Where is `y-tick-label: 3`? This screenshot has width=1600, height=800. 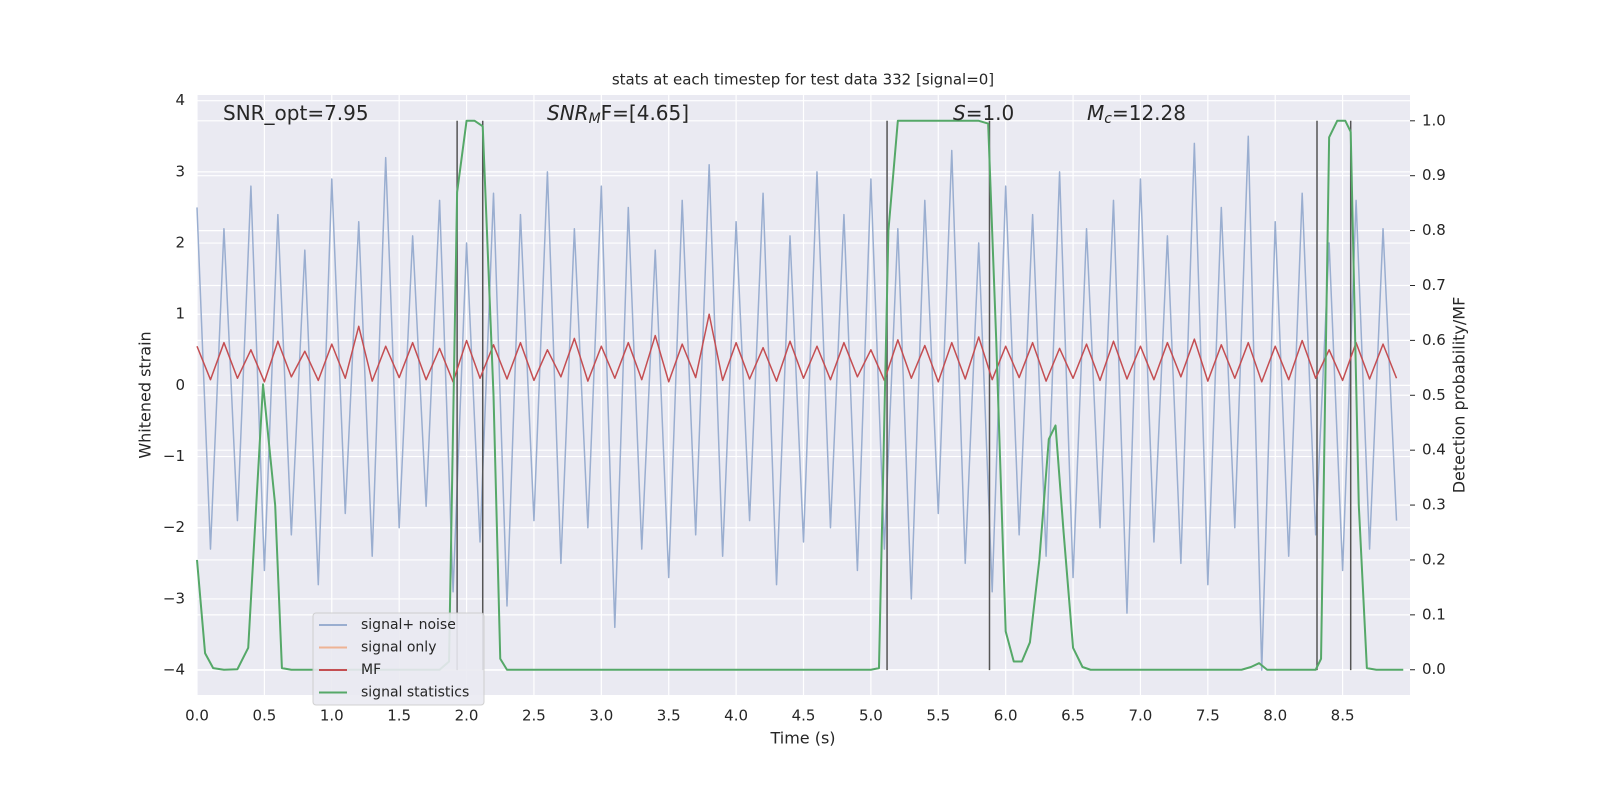 y-tick-label: 3 is located at coordinates (180, 171).